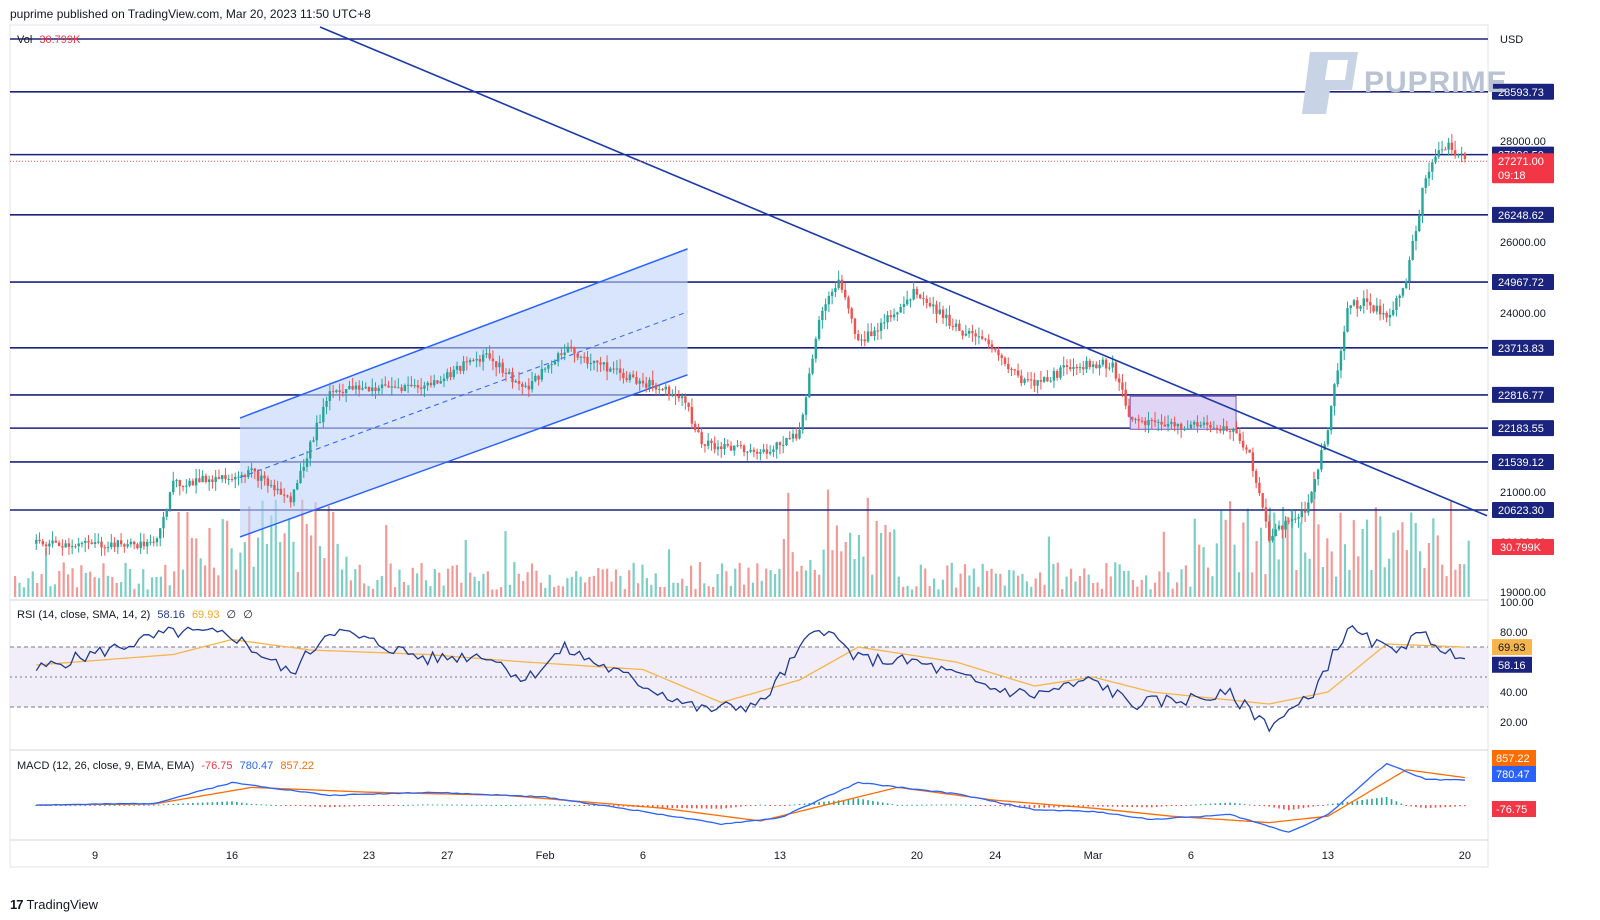 The image size is (1600, 920). I want to click on level-badge-text: 26248.62, so click(1521, 216).